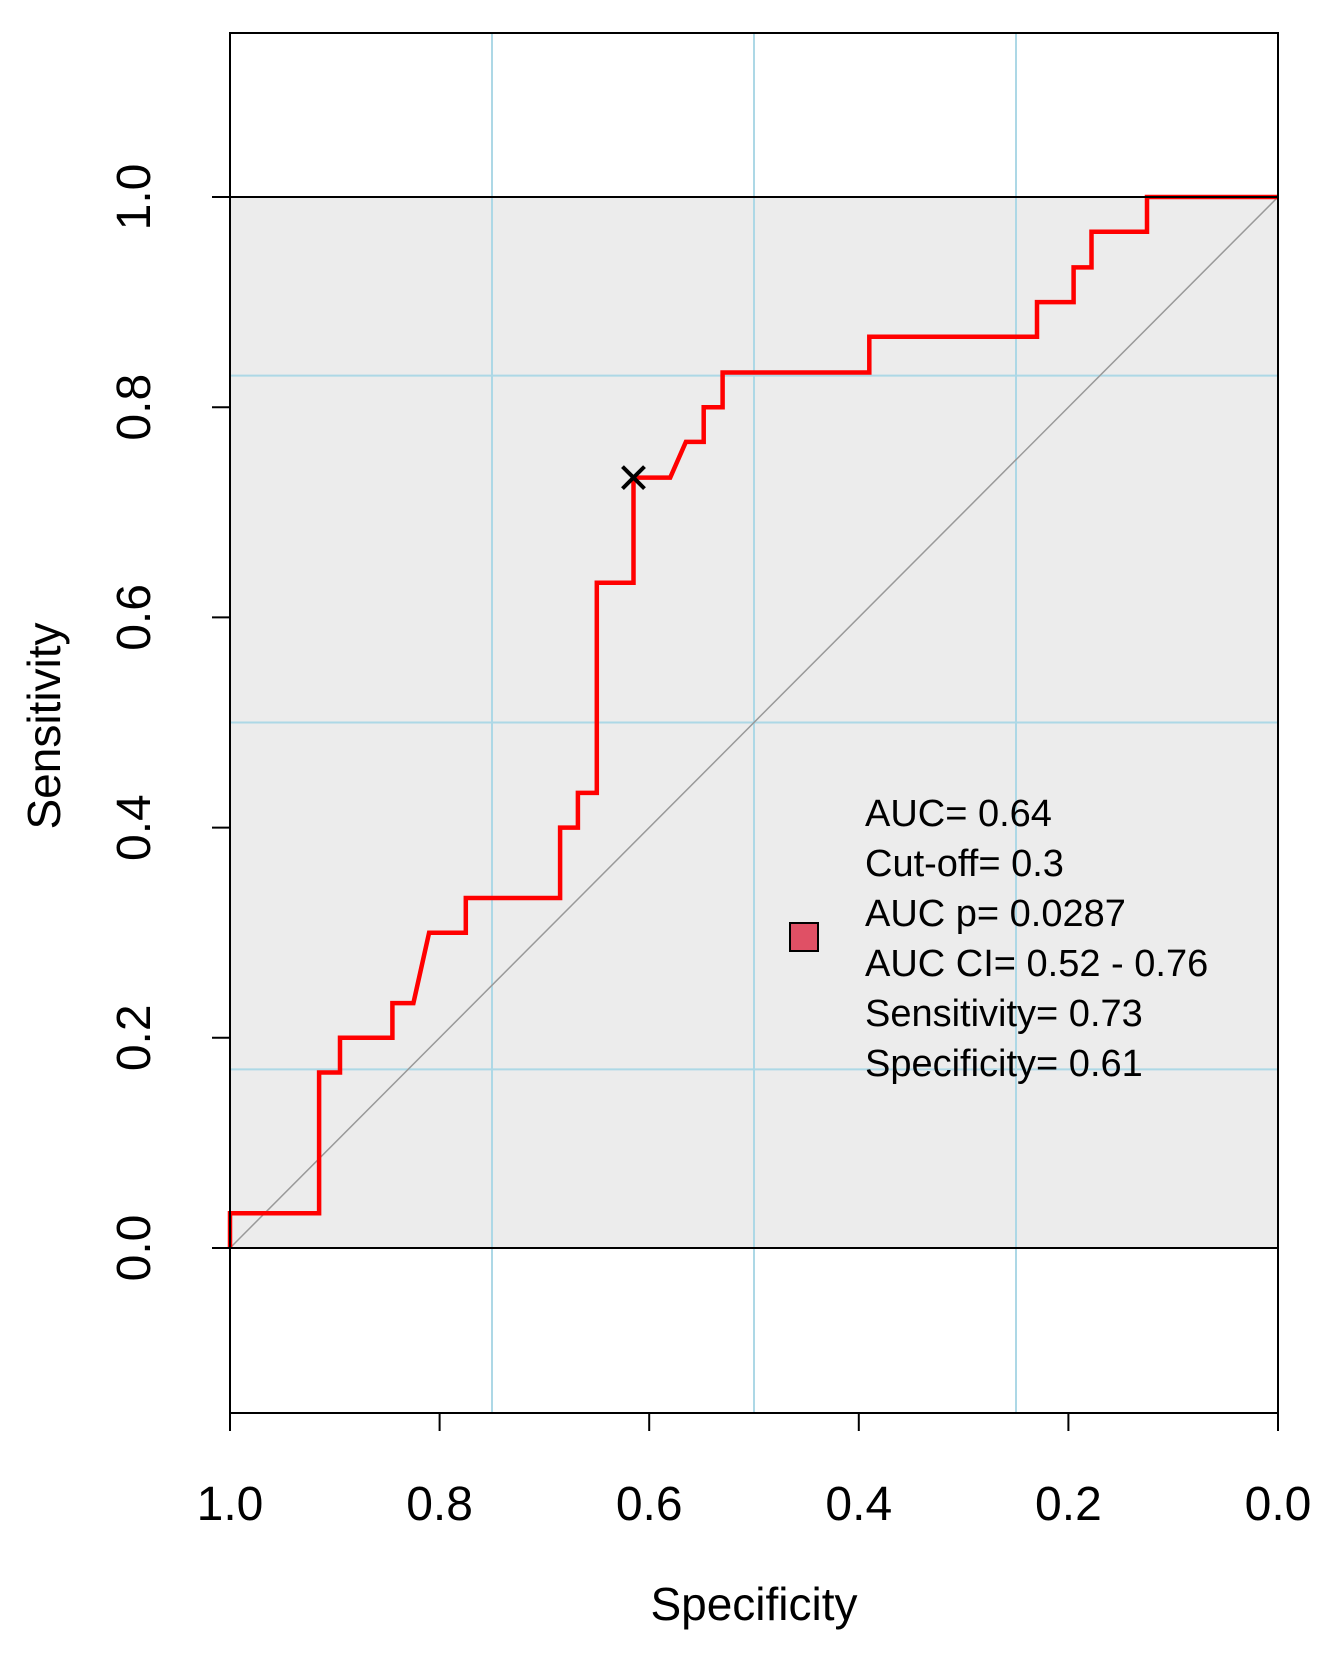 This screenshot has height=1663, width=1340. Describe the element at coordinates (134, 407) in the screenshot. I see `y-tick-label-4: 0.8` at that location.